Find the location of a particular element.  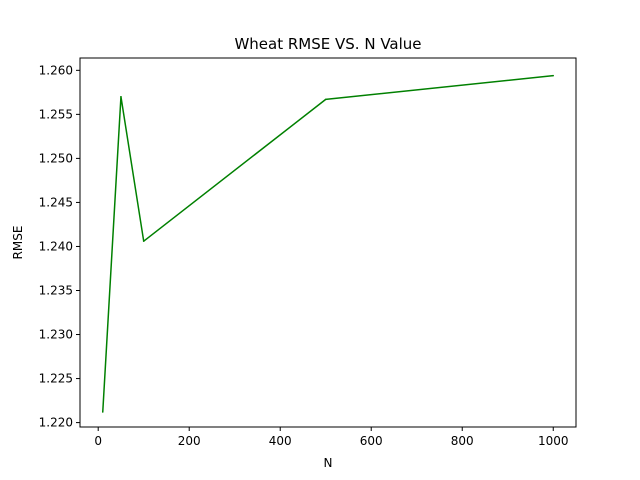

y-tick-label: 1.250 is located at coordinates (56, 158).